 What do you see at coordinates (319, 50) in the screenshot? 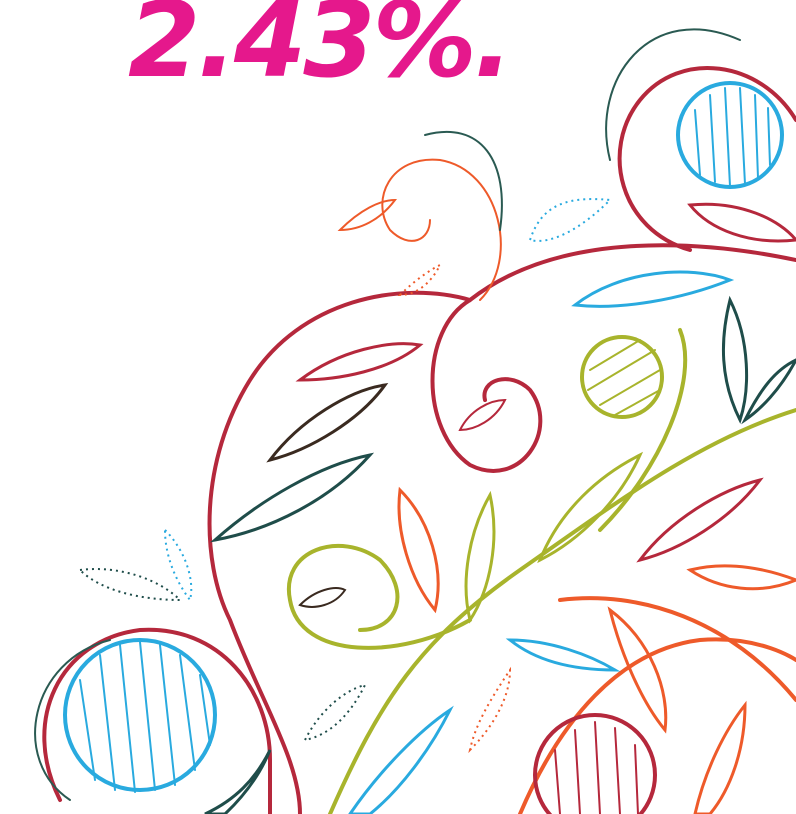
I see `headline: 2.43%.` at bounding box center [319, 50].